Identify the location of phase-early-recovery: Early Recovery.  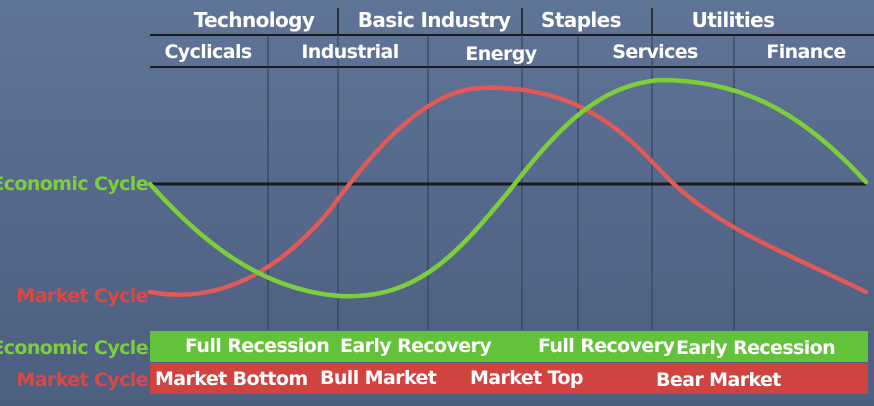
(416, 346).